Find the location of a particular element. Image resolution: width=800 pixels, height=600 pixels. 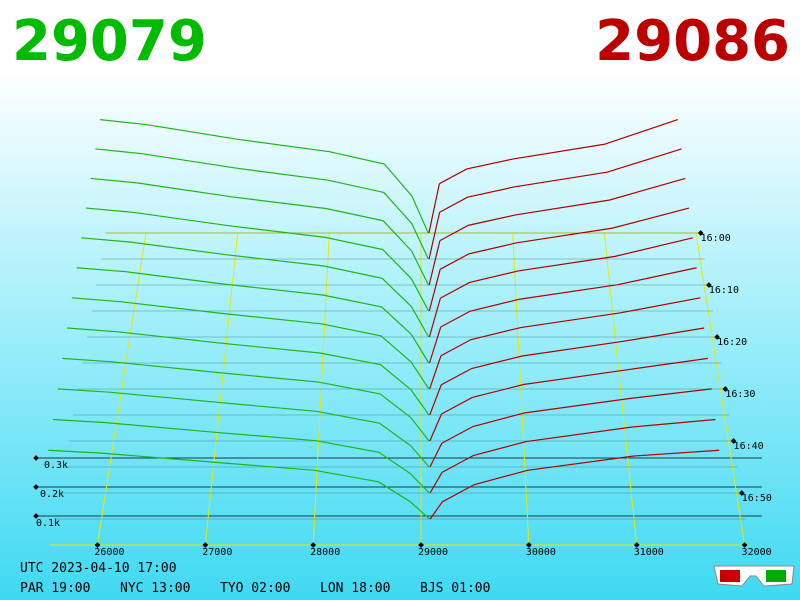

time-tick-label: 16:20 is located at coordinates (732, 342).